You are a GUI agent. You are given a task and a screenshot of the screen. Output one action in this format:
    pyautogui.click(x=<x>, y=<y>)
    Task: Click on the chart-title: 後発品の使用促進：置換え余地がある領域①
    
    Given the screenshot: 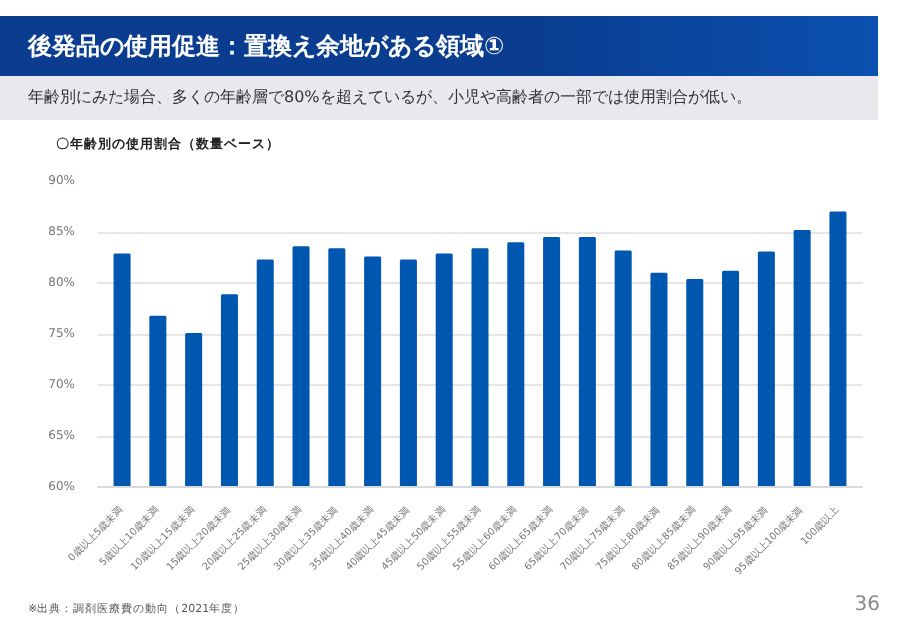 What is the action you would take?
    pyautogui.click(x=439, y=46)
    